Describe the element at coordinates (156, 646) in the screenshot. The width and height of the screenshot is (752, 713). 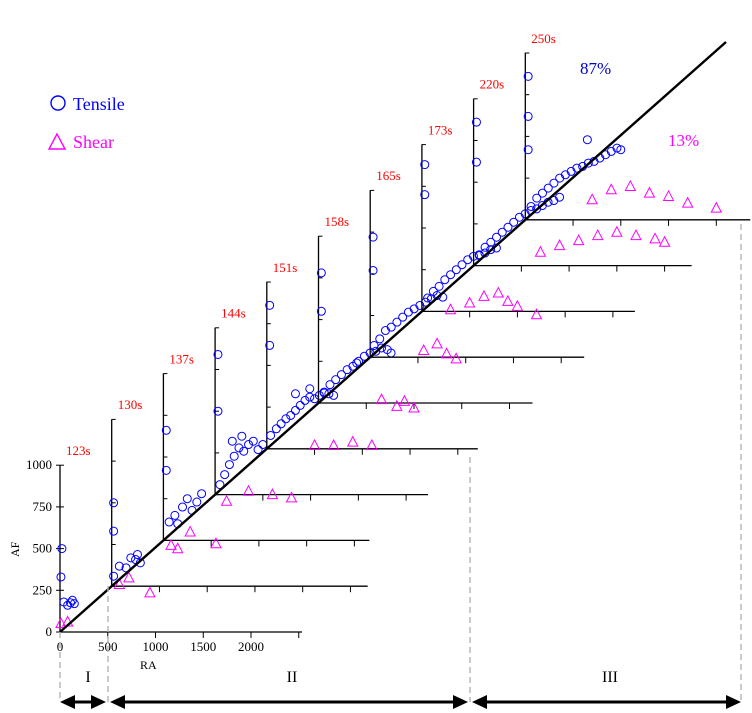
I see `x-tick-label: 1000` at that location.